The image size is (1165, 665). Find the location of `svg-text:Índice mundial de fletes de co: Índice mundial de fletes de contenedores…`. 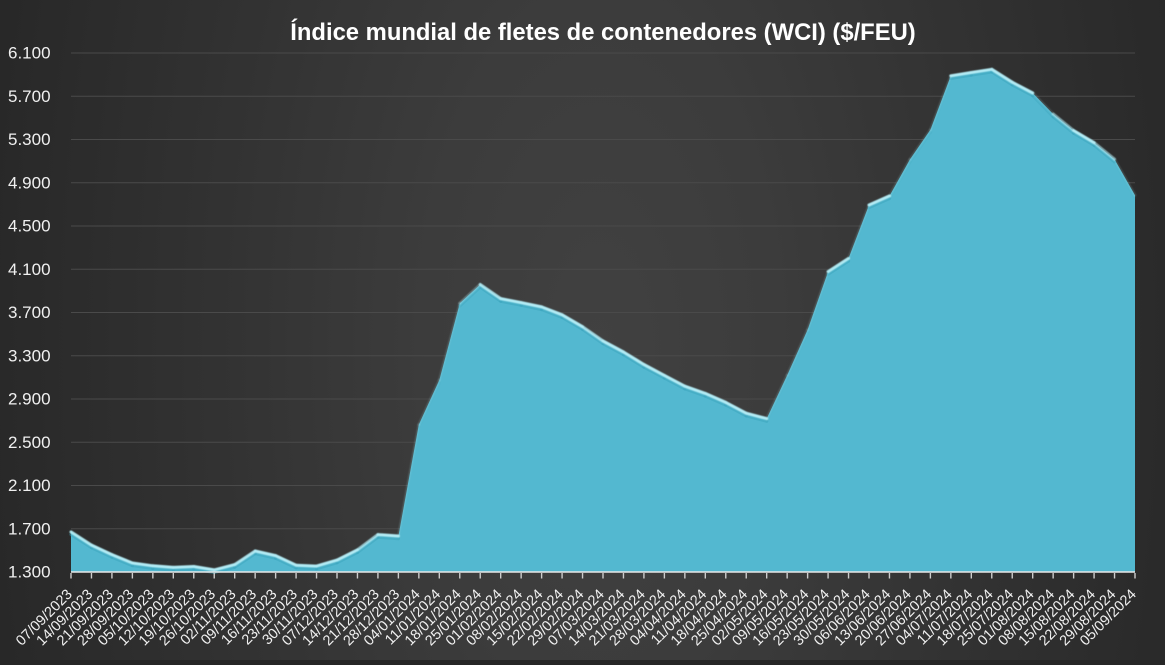

svg-text:Índice mundial de fletes de co: Índice mundial de fletes de contenedores… is located at coordinates (602, 32).